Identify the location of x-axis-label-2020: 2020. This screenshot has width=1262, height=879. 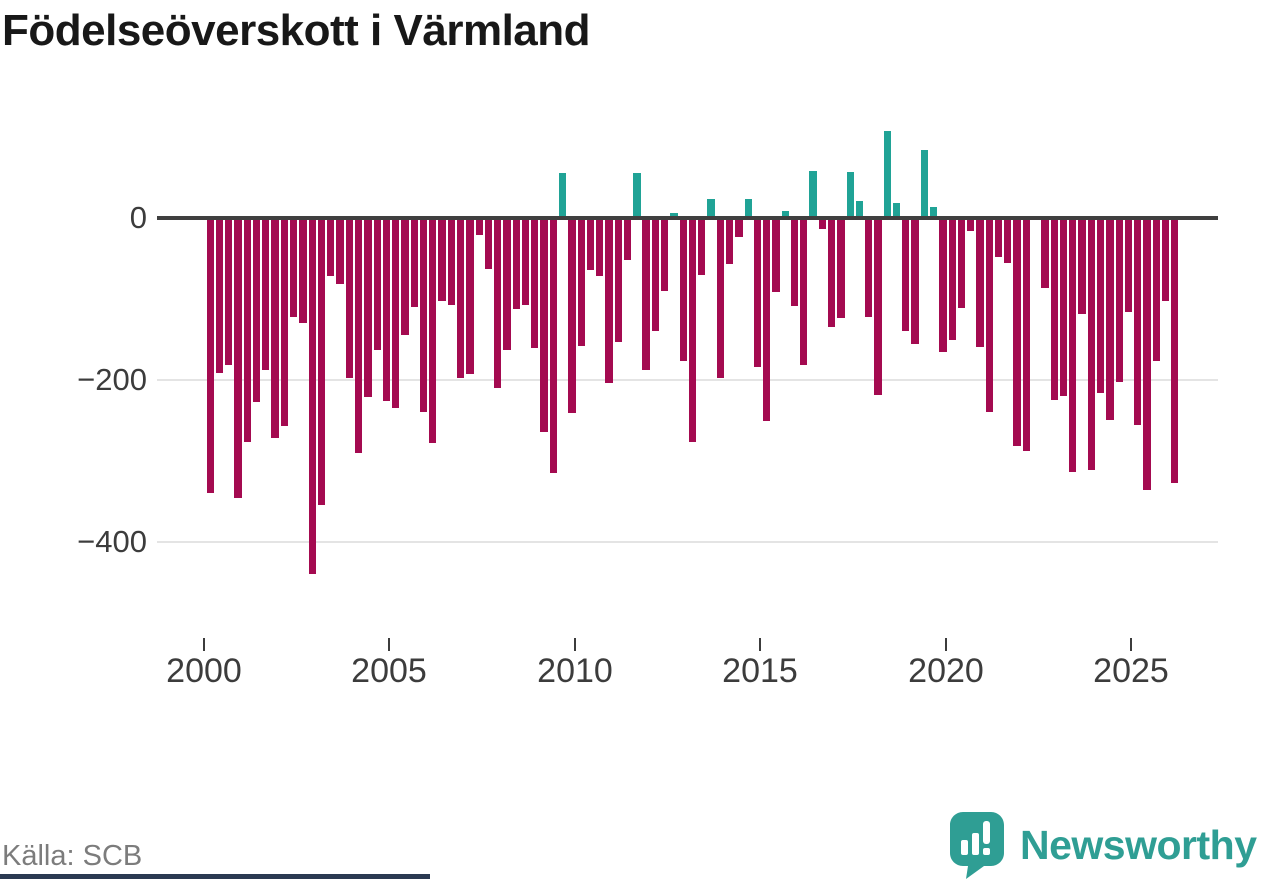
(946, 671).